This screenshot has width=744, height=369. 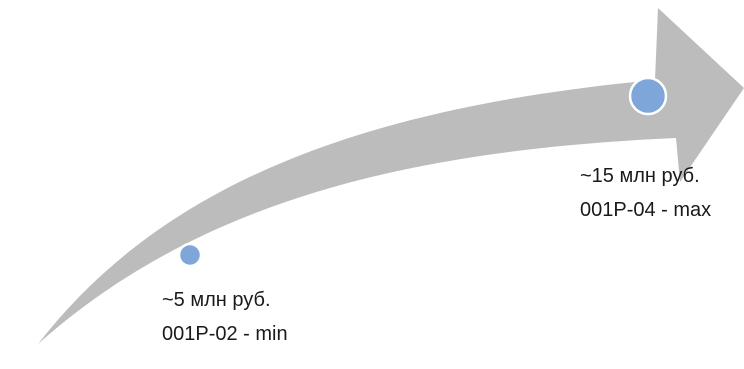 What do you see at coordinates (225, 317) in the screenshot?
I see `milestone-label-min: ~5 млн руб. 001P-02 - min` at bounding box center [225, 317].